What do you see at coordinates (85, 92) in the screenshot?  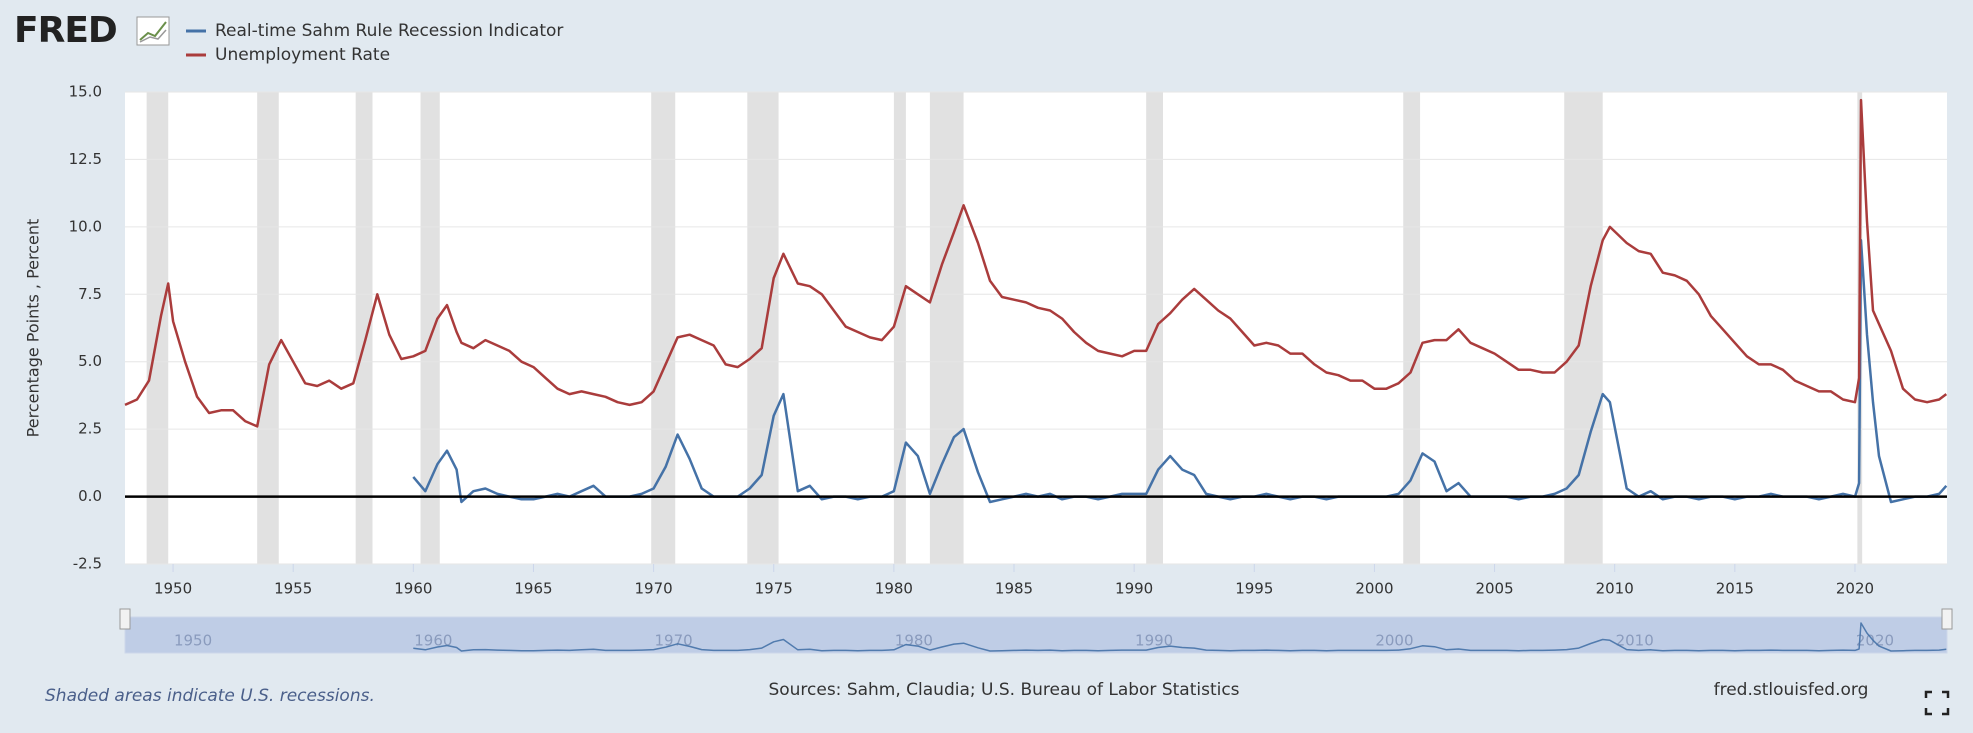 I see `y-tick-label: 15.0` at bounding box center [85, 92].